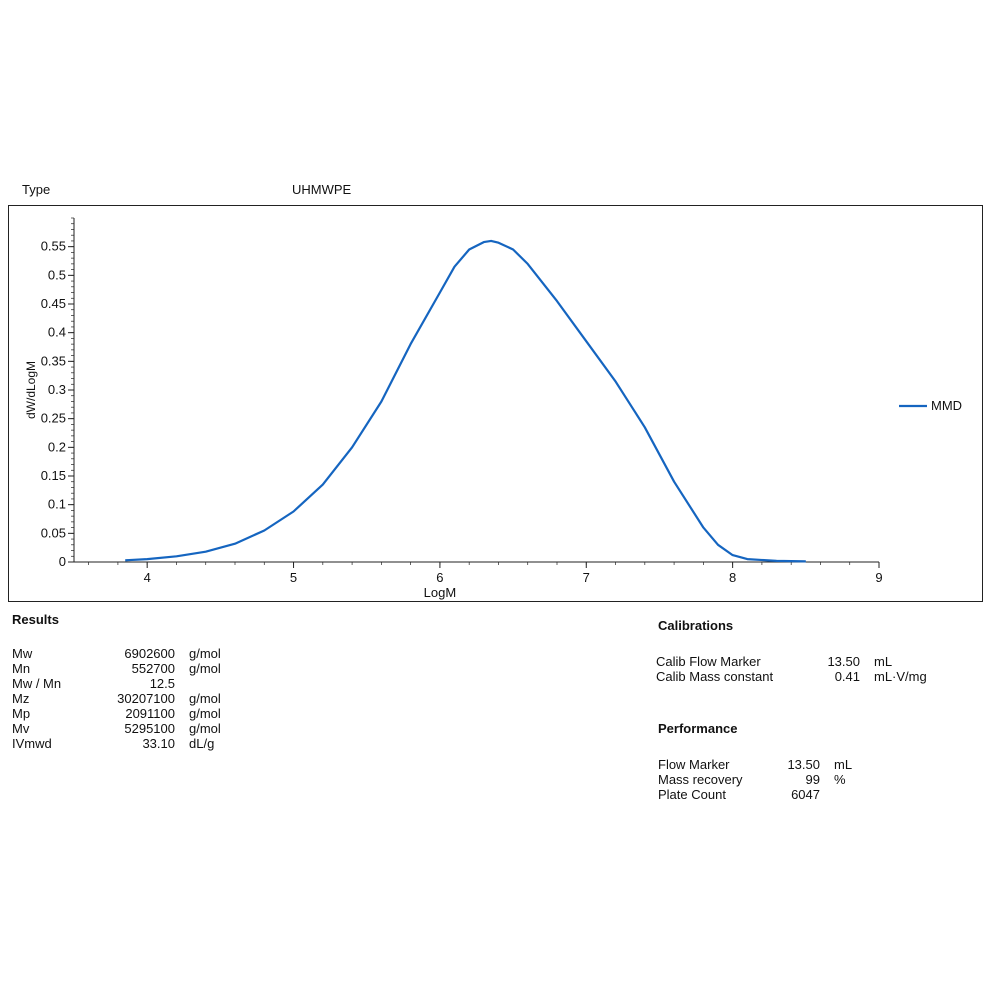  What do you see at coordinates (116, 668) in the screenshot?
I see `results-row: Mn 552700 g/mol` at bounding box center [116, 668].